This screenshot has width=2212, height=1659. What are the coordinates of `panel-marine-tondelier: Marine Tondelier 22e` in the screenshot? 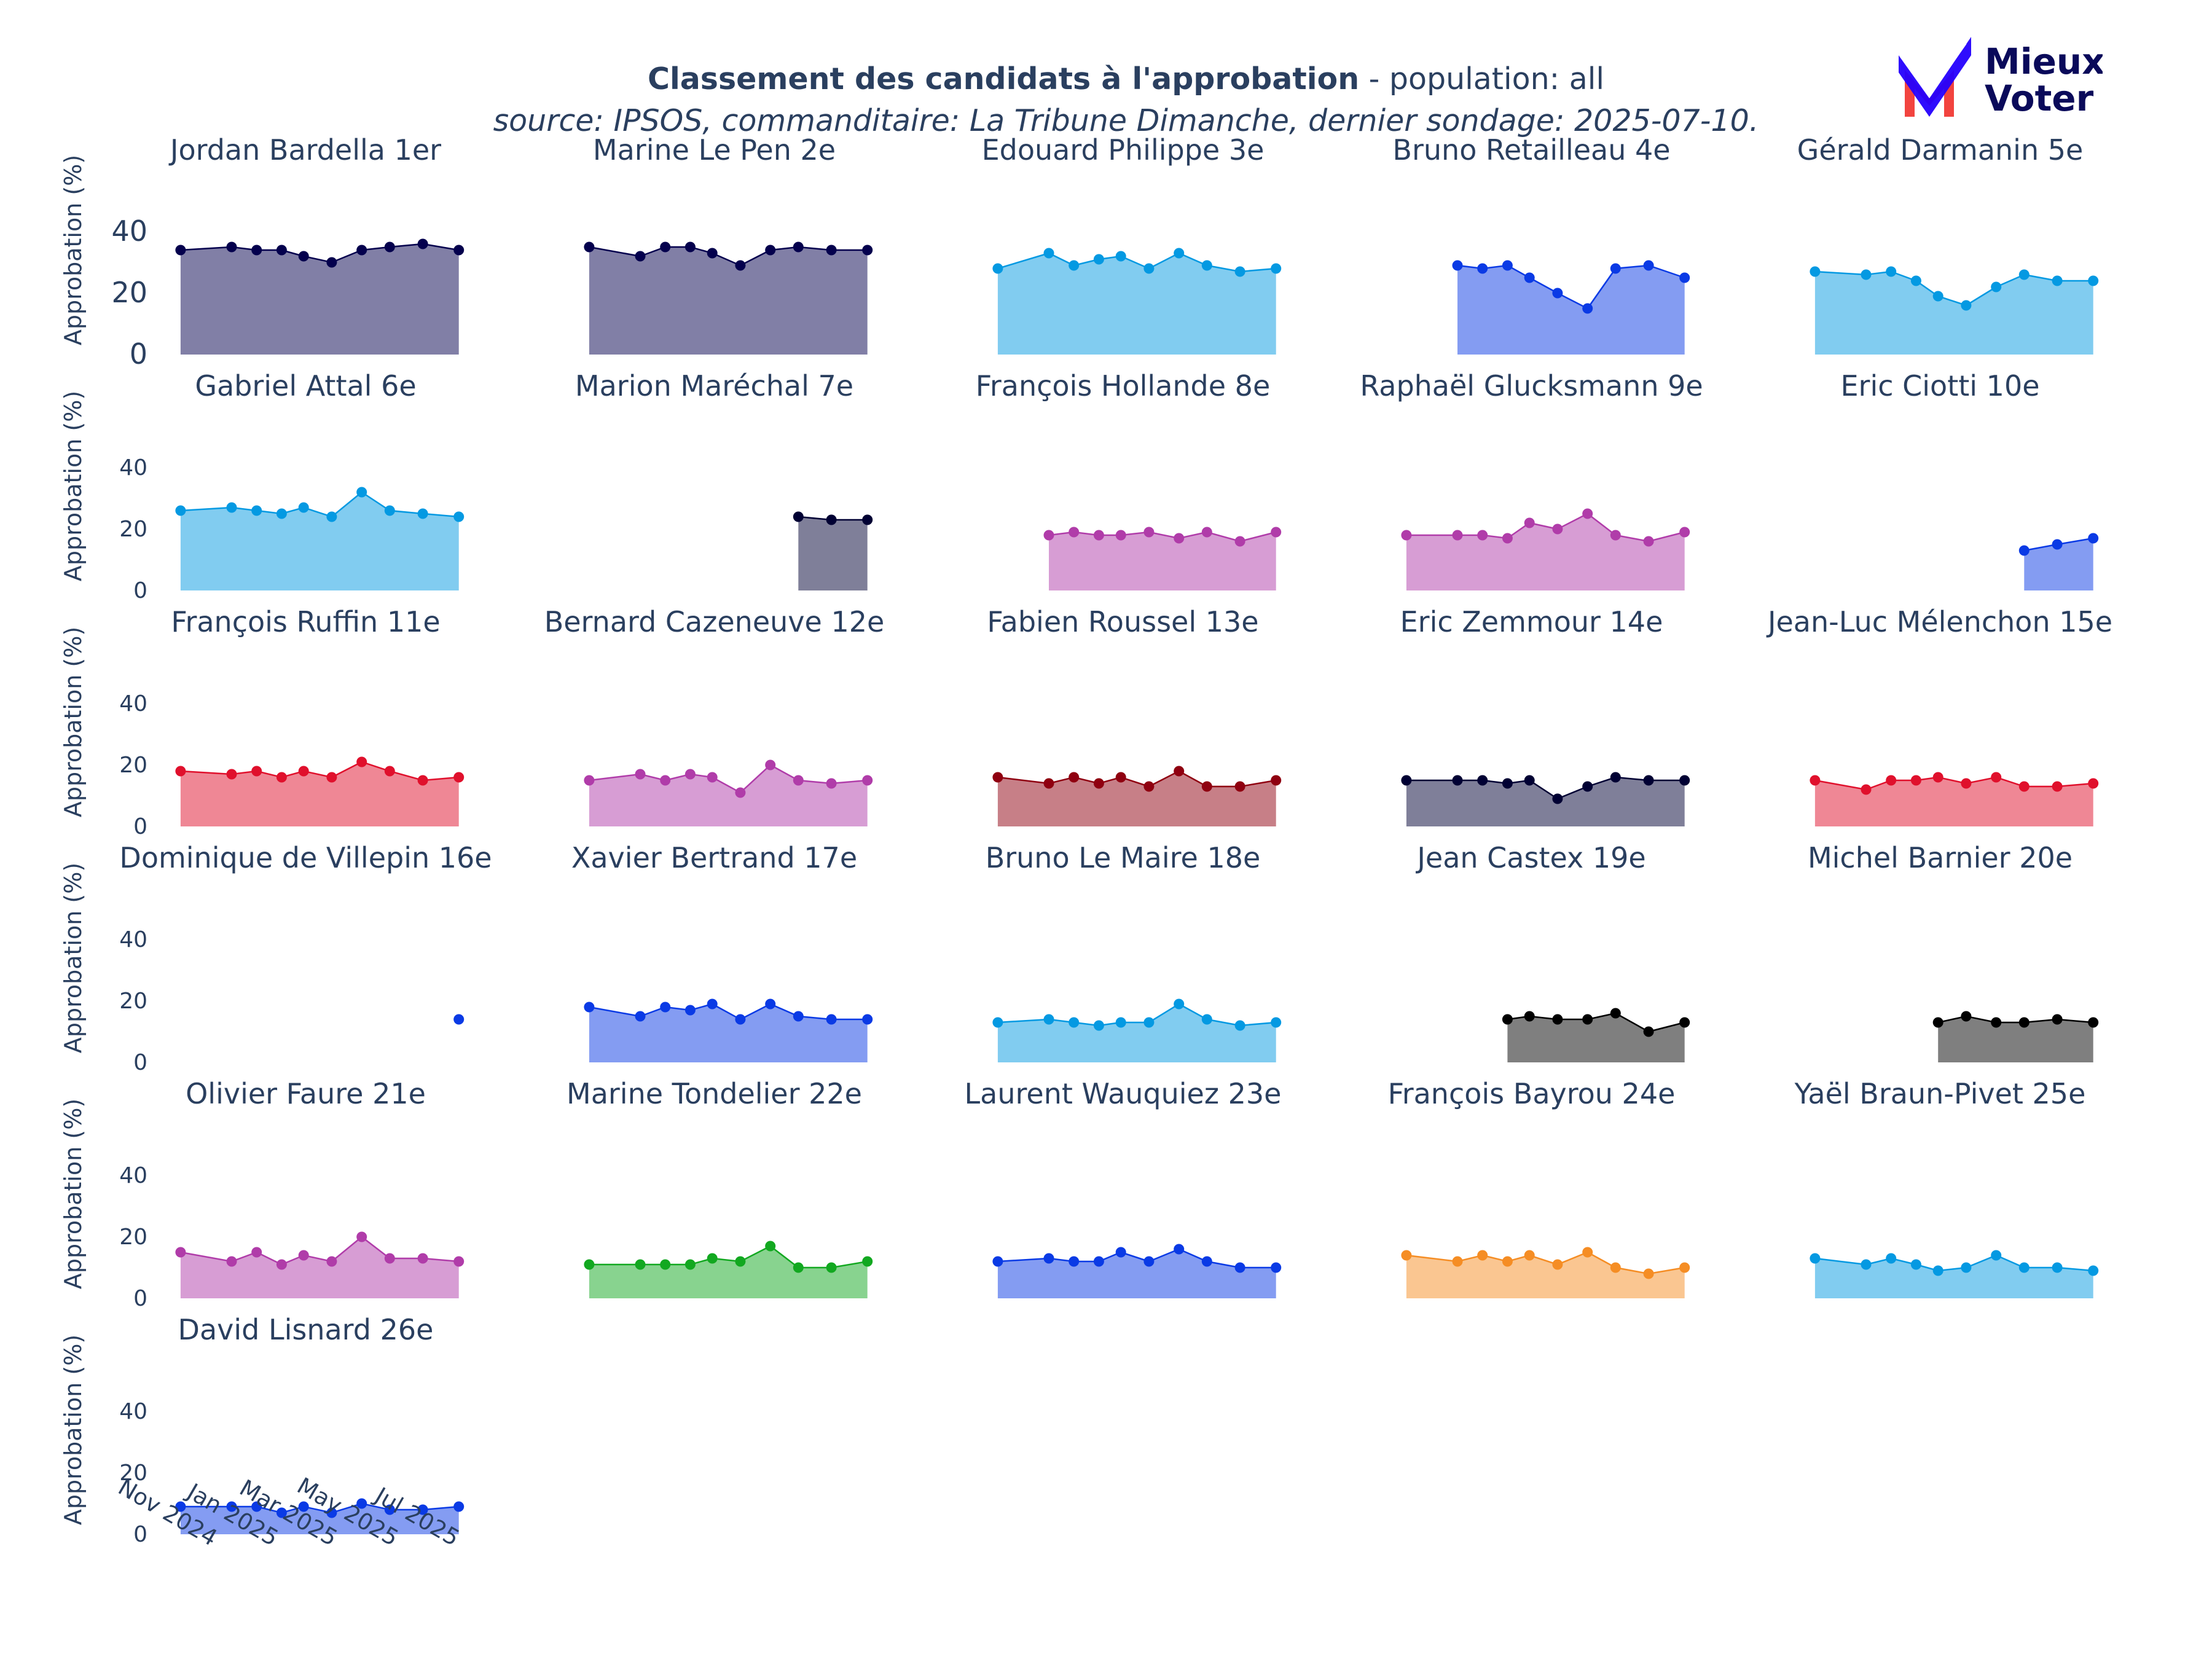 It's located at (720, 1187).